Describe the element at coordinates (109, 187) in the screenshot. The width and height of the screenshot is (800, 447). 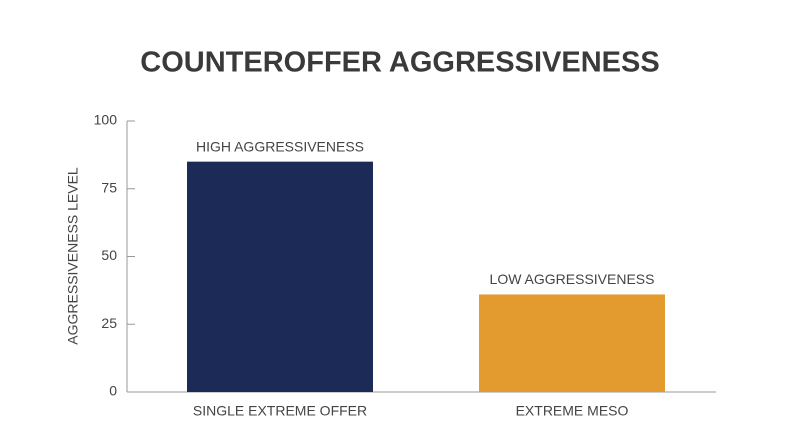
I see `y-tick-label: 75` at that location.